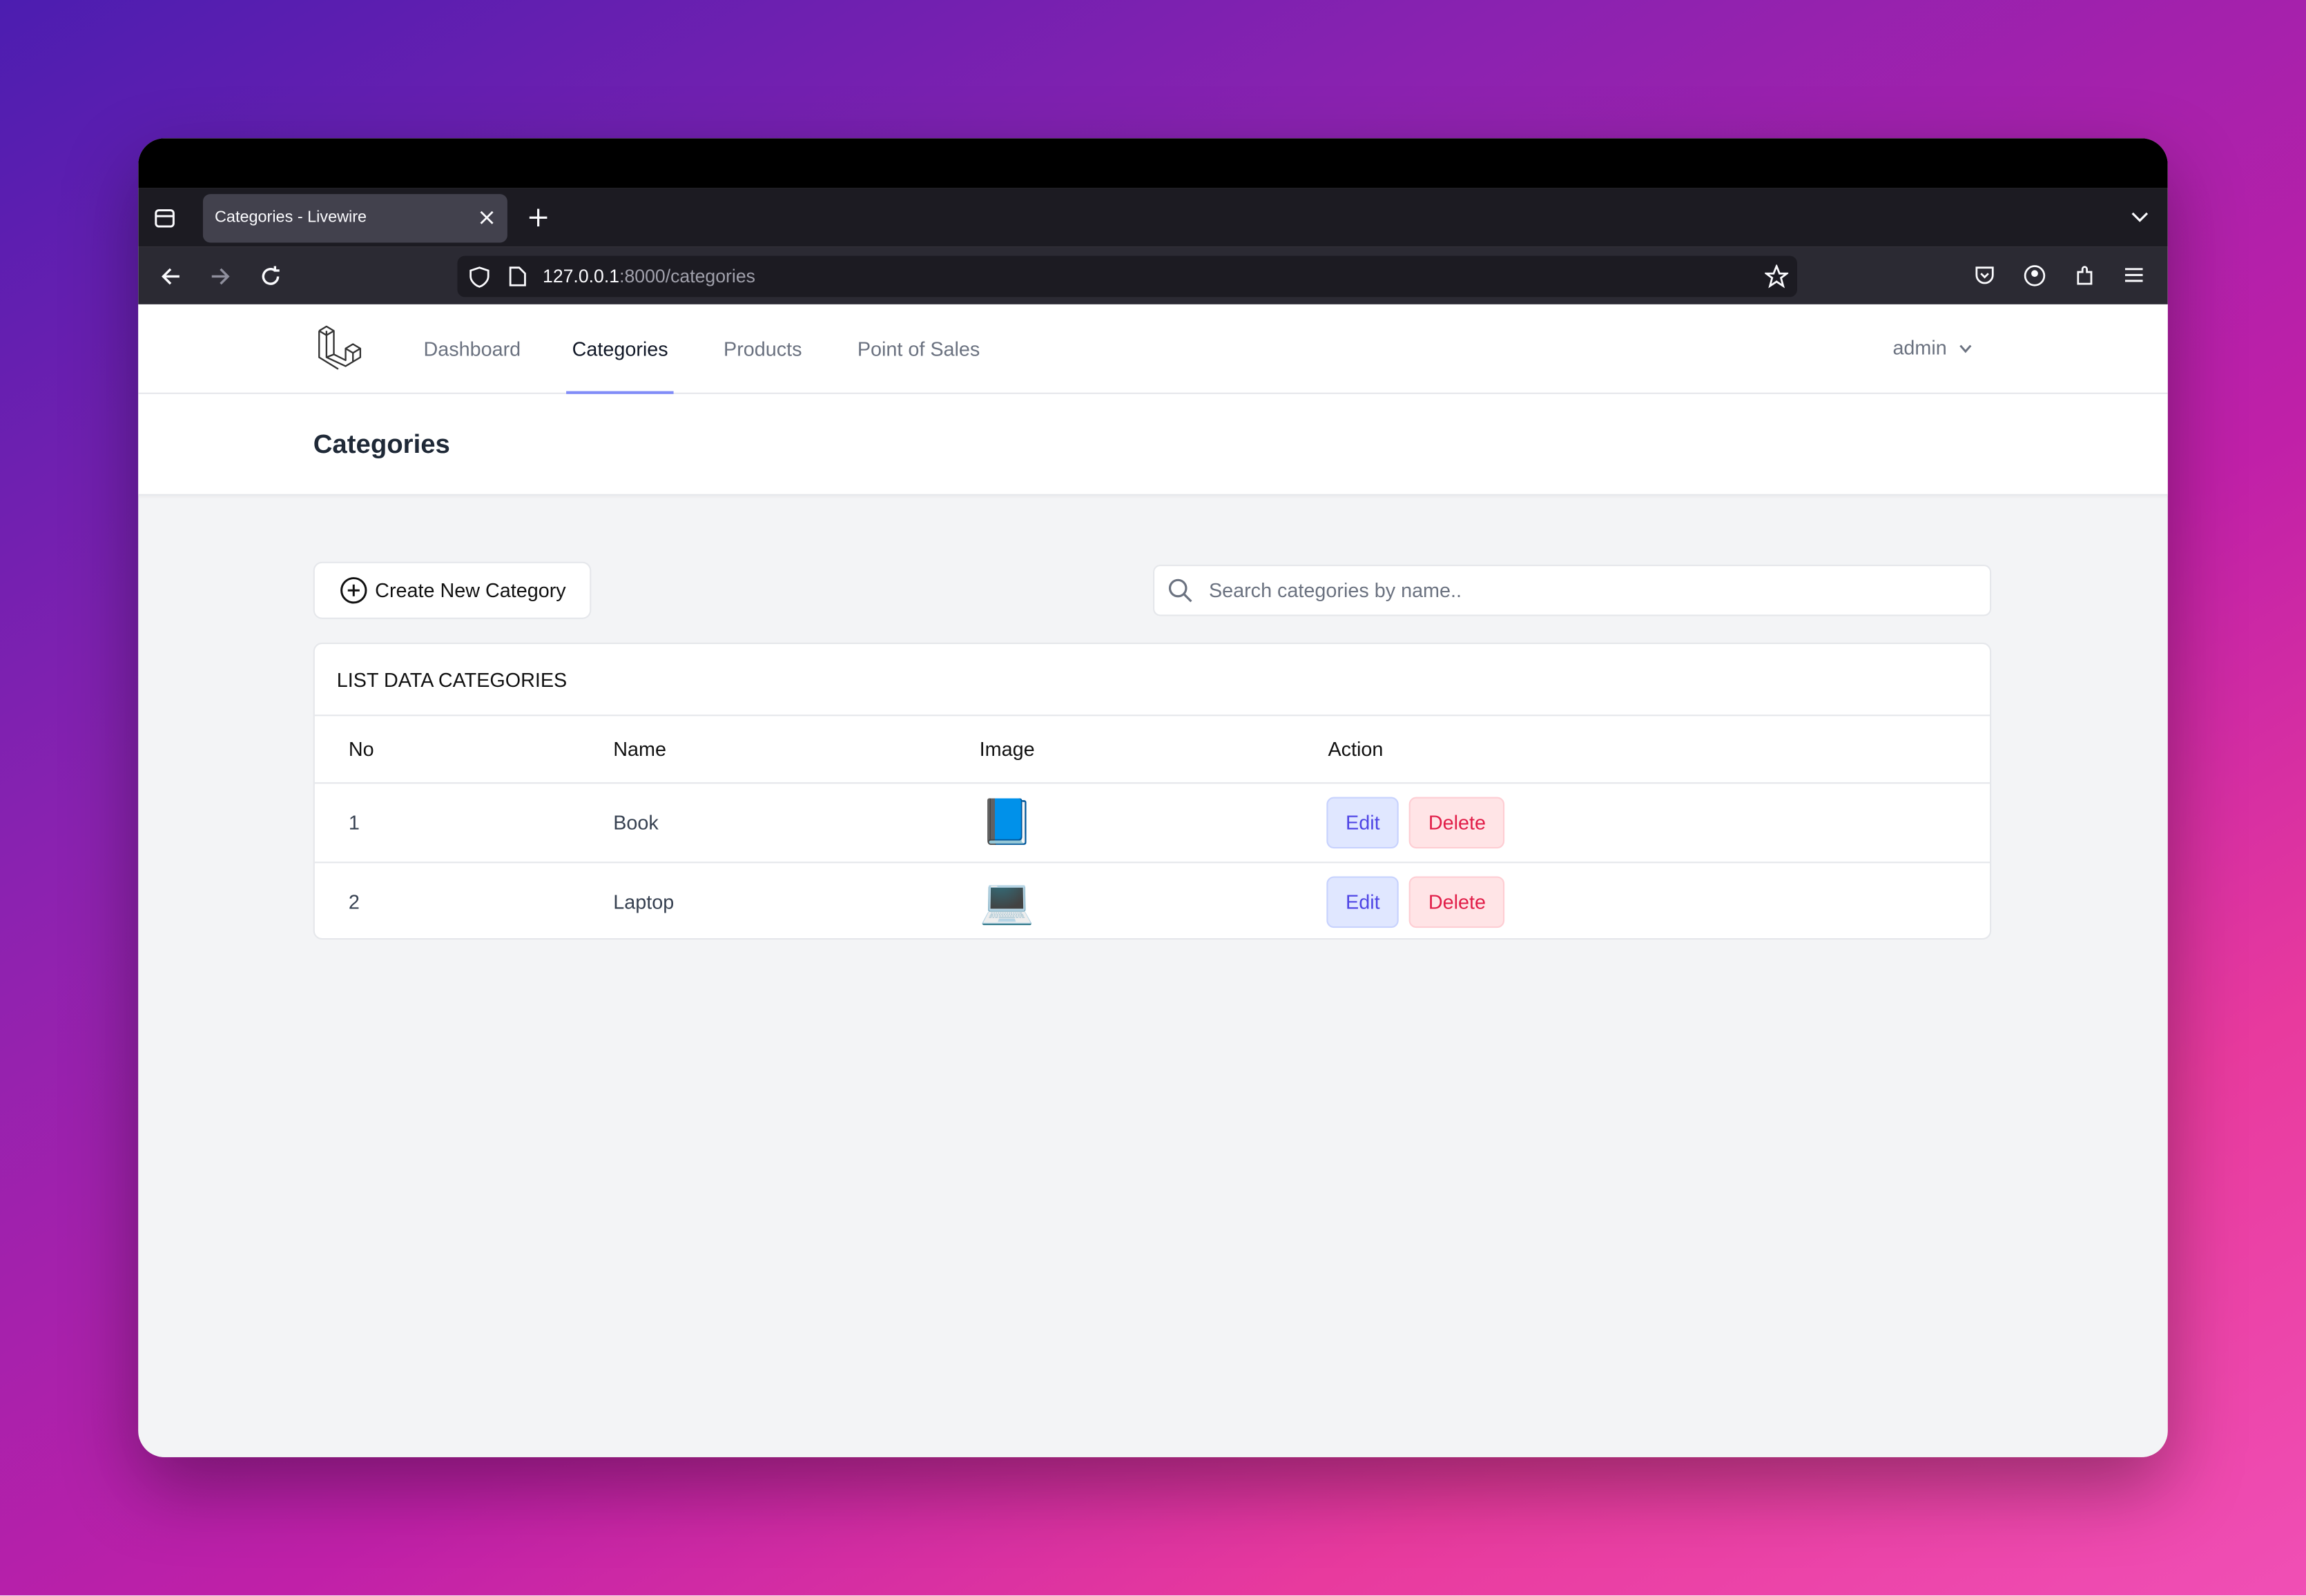 The width and height of the screenshot is (2306, 1596). Describe the element at coordinates (918, 349) in the screenshot. I see `nav-link: Point of Sales` at that location.